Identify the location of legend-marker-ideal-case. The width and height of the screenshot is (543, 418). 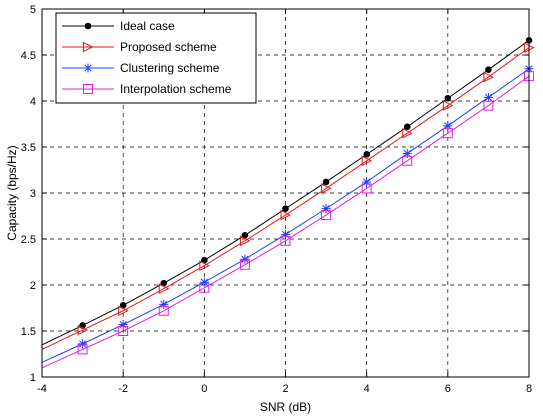
(88, 26).